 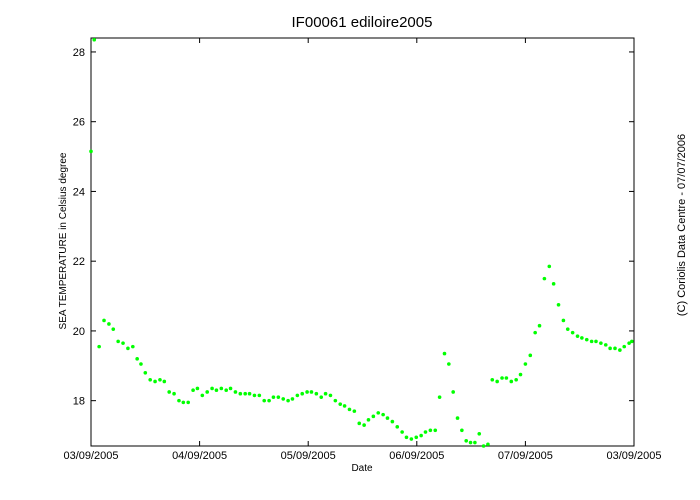 I want to click on y-tick-label: 28, so click(x=79, y=53).